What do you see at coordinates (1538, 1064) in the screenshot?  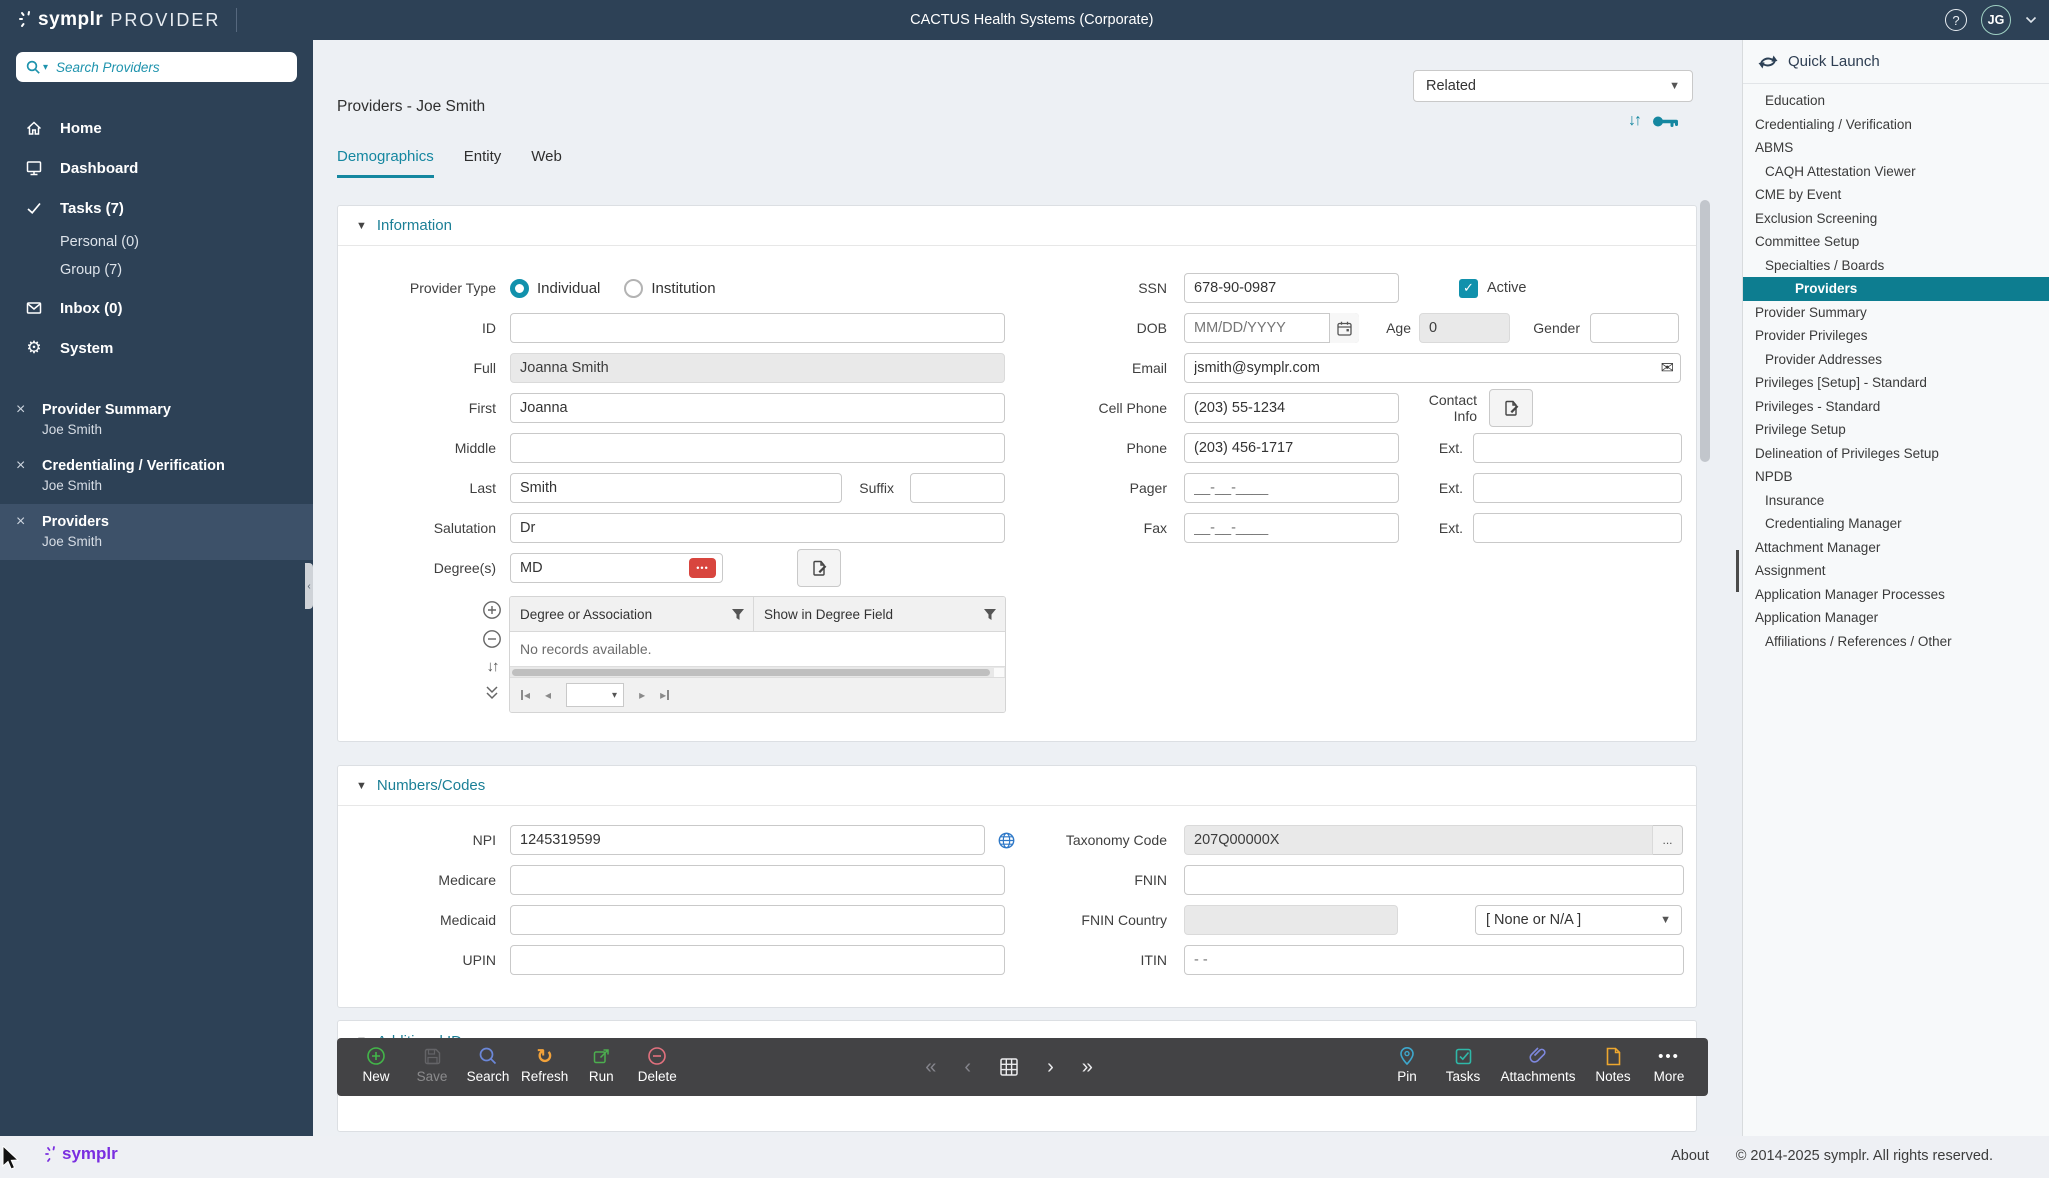 I see `attachments-button: Attachments` at bounding box center [1538, 1064].